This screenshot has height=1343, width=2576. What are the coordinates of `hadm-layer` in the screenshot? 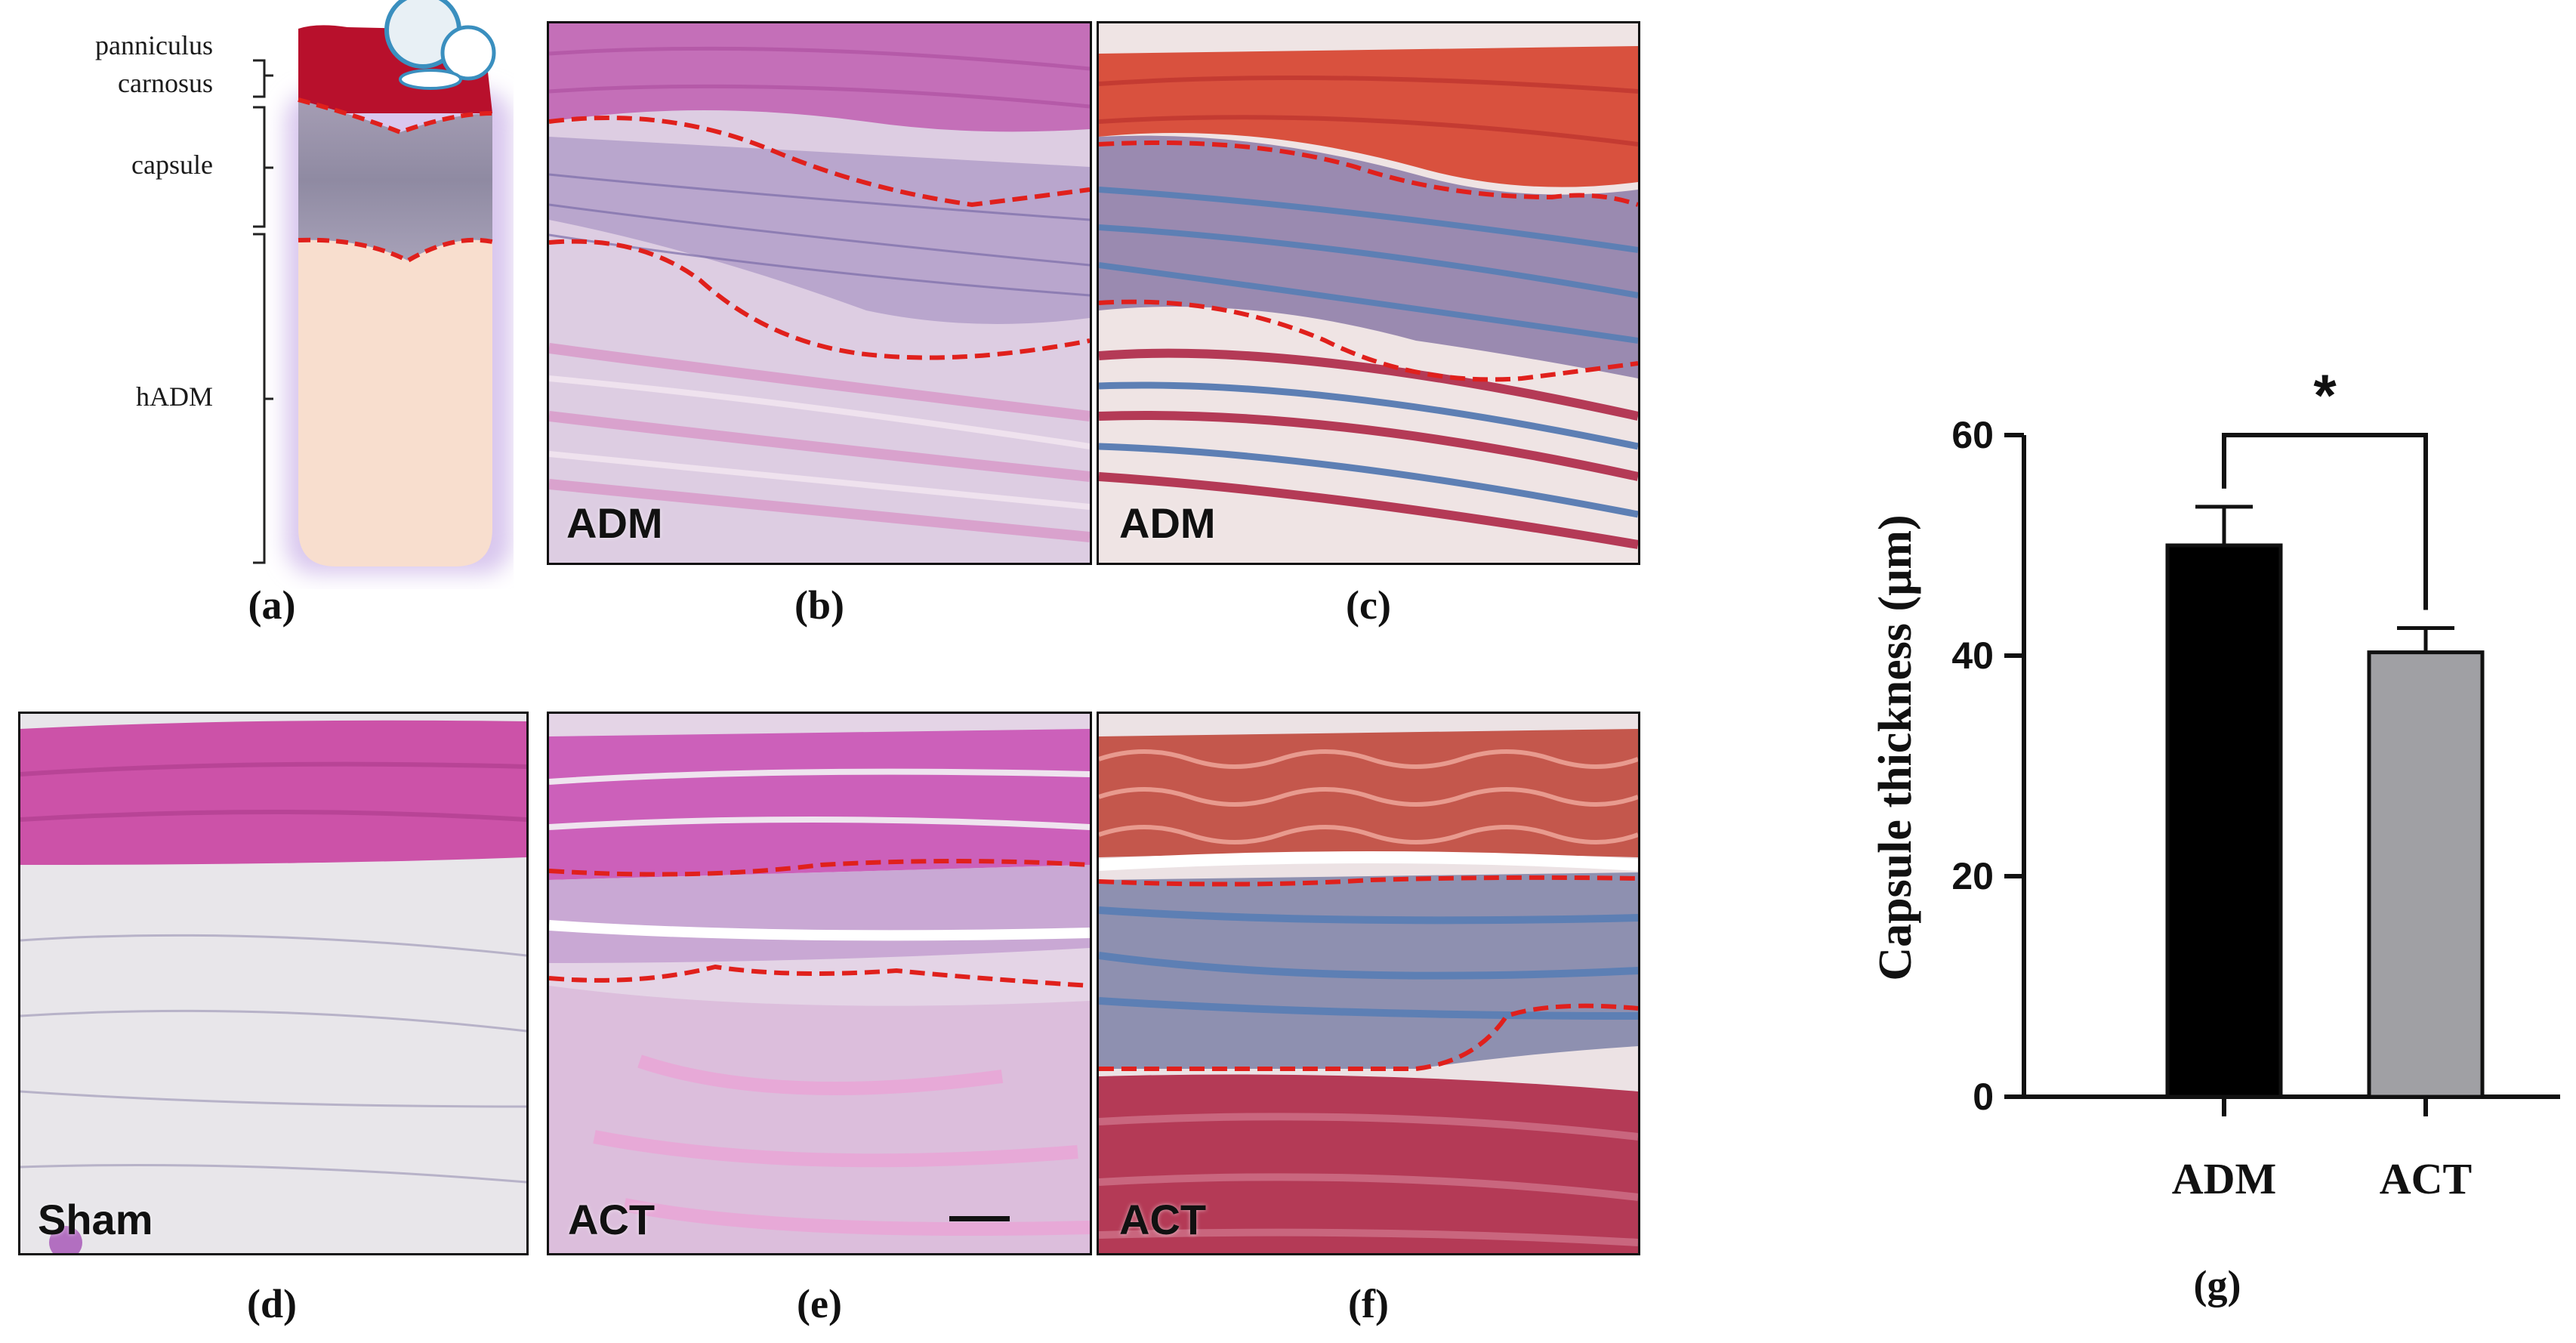 It's located at (395, 403).